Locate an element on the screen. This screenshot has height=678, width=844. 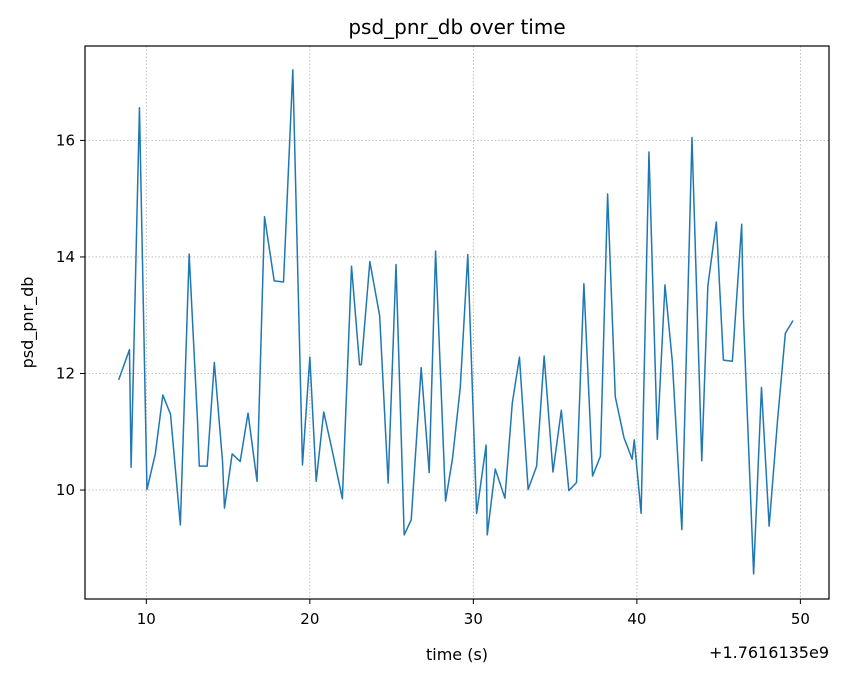
y-axis-ticks: 10 12 14 16 is located at coordinates (70, 315).